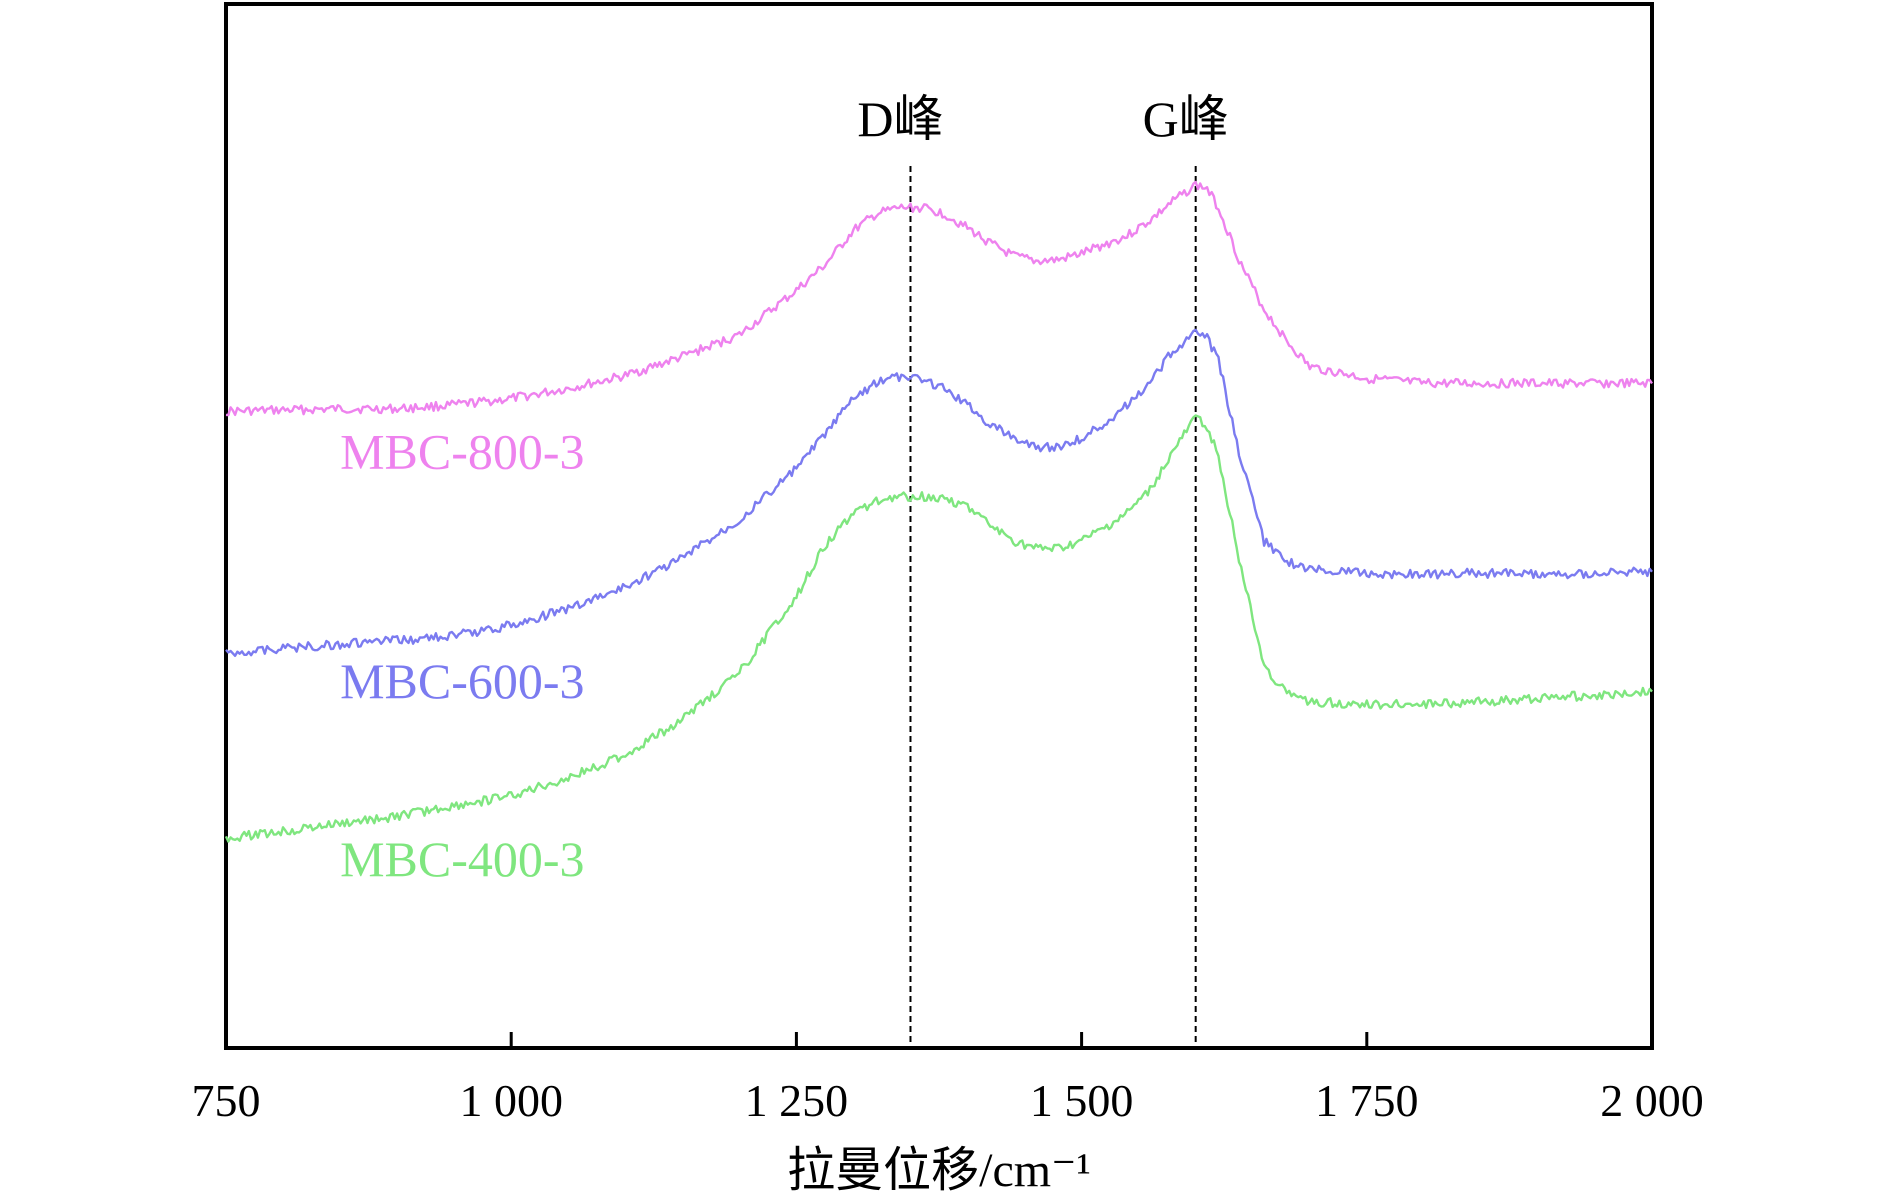 This screenshot has height=1199, width=1890. Describe the element at coordinates (900, 119) in the screenshot. I see `peak-label: D峰` at that location.